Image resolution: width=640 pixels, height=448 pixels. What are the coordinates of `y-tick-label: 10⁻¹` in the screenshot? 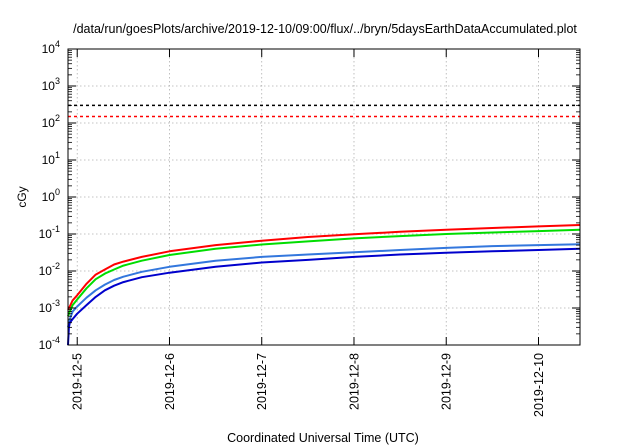 It's located at (49, 232).